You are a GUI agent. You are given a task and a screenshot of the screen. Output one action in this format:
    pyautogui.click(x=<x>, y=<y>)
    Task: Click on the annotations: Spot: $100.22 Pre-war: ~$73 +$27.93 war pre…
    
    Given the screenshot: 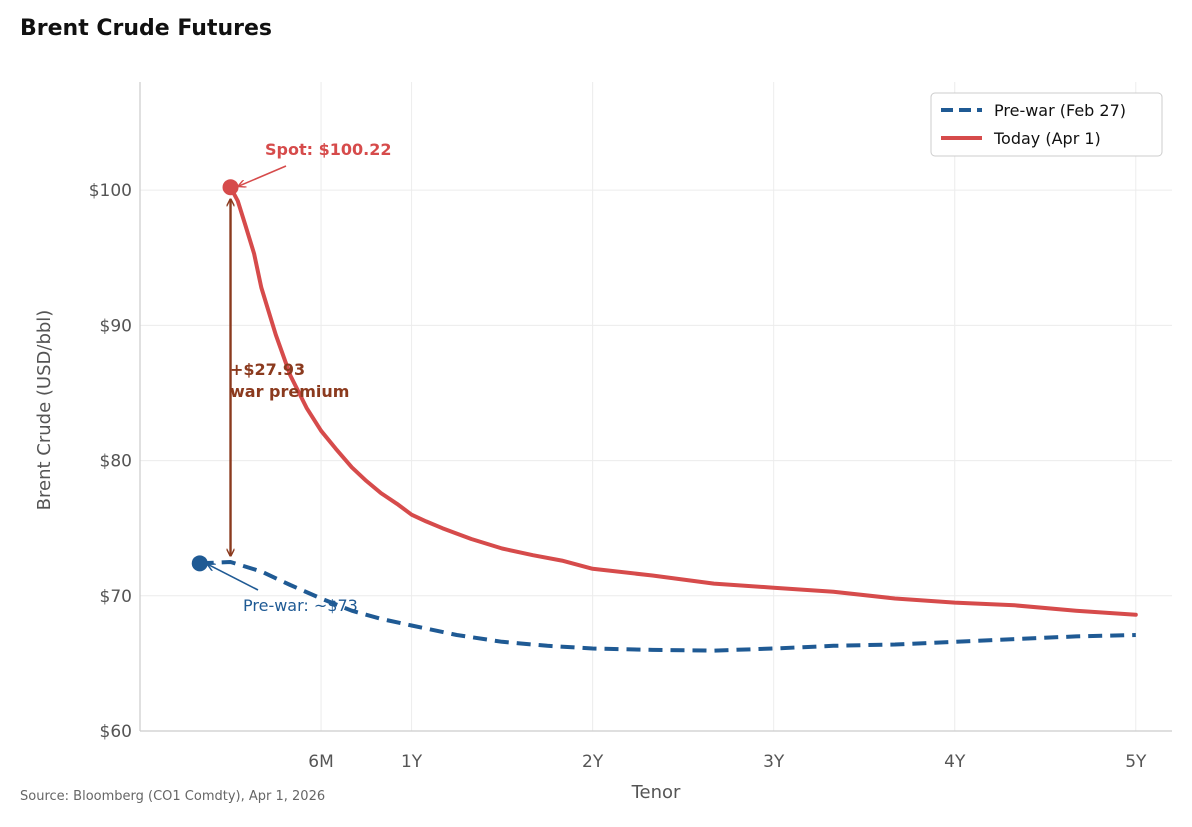 What is the action you would take?
    pyautogui.click(x=291, y=377)
    